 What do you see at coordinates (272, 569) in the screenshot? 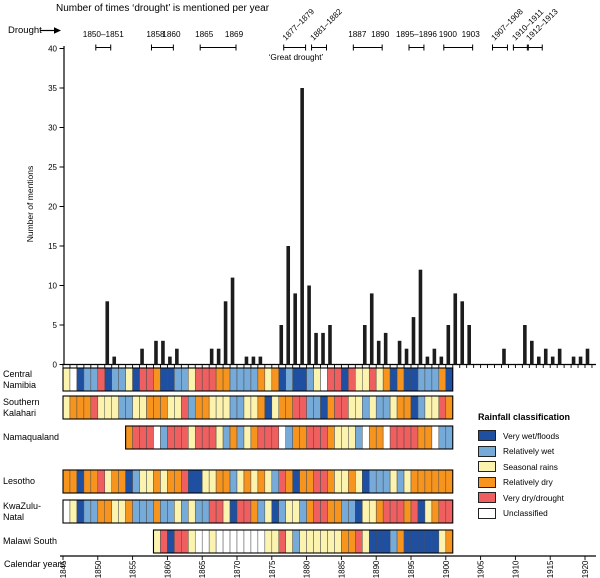
I see `calendar-tick-label: 1875` at bounding box center [272, 569].